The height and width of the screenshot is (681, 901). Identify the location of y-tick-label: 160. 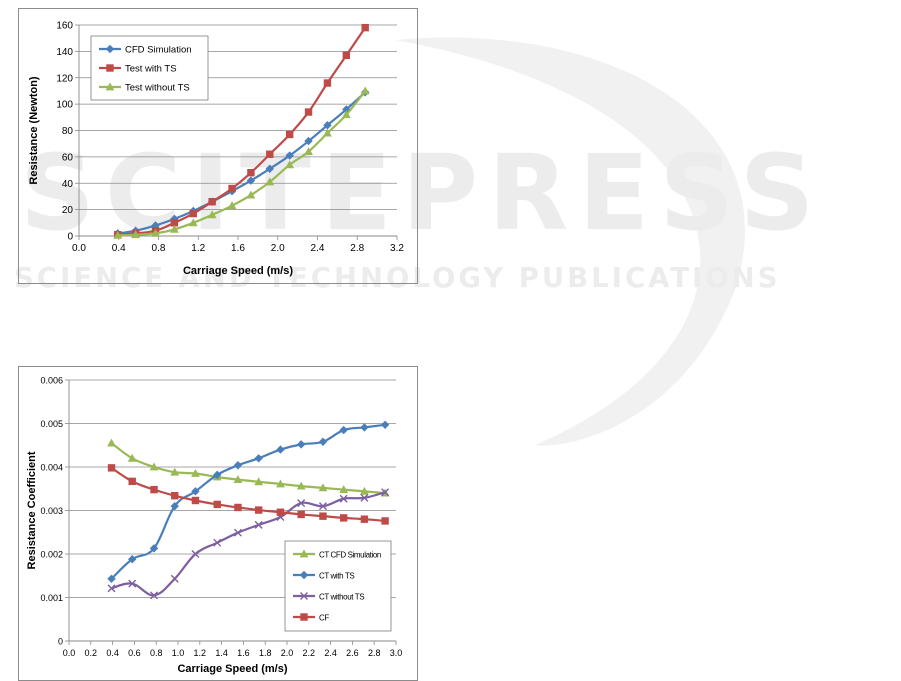
(64, 26).